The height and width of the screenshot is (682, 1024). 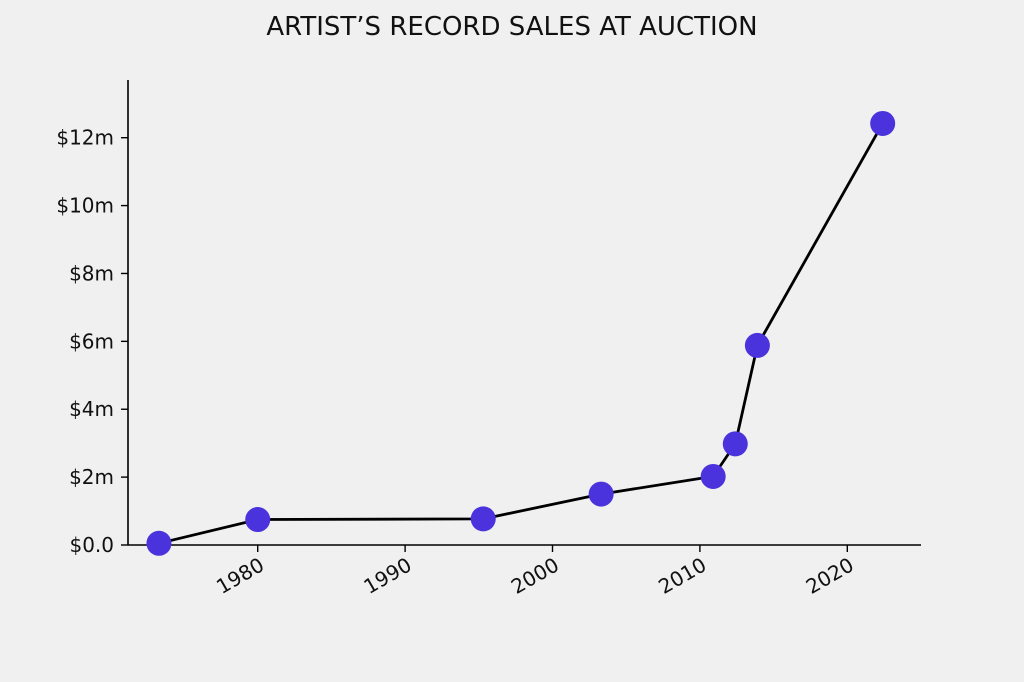 What do you see at coordinates (91, 545) in the screenshot?
I see `y-tick-label: $0.0` at bounding box center [91, 545].